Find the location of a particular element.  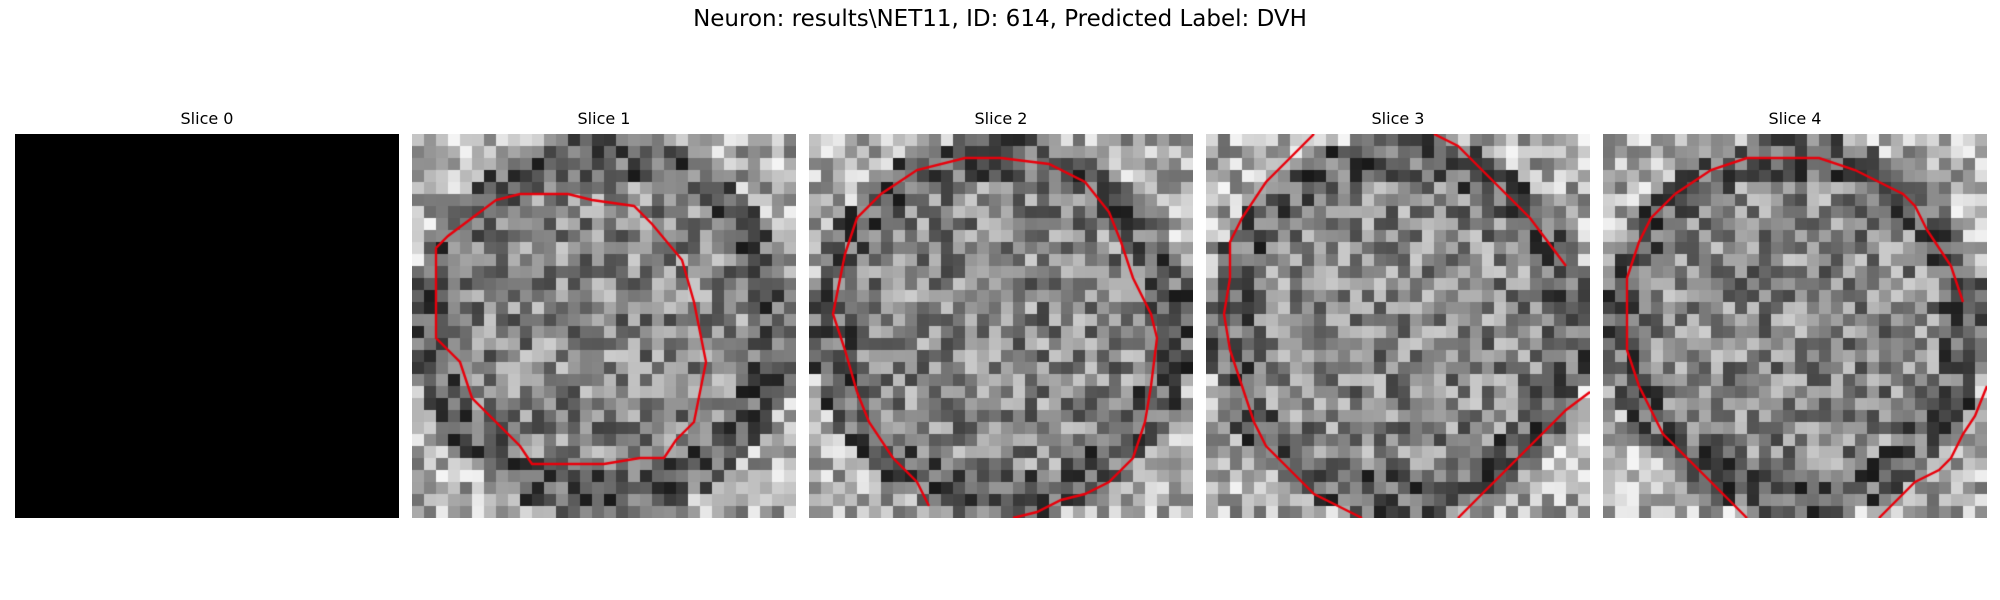

slice-title: Slice 0 is located at coordinates (207, 118).